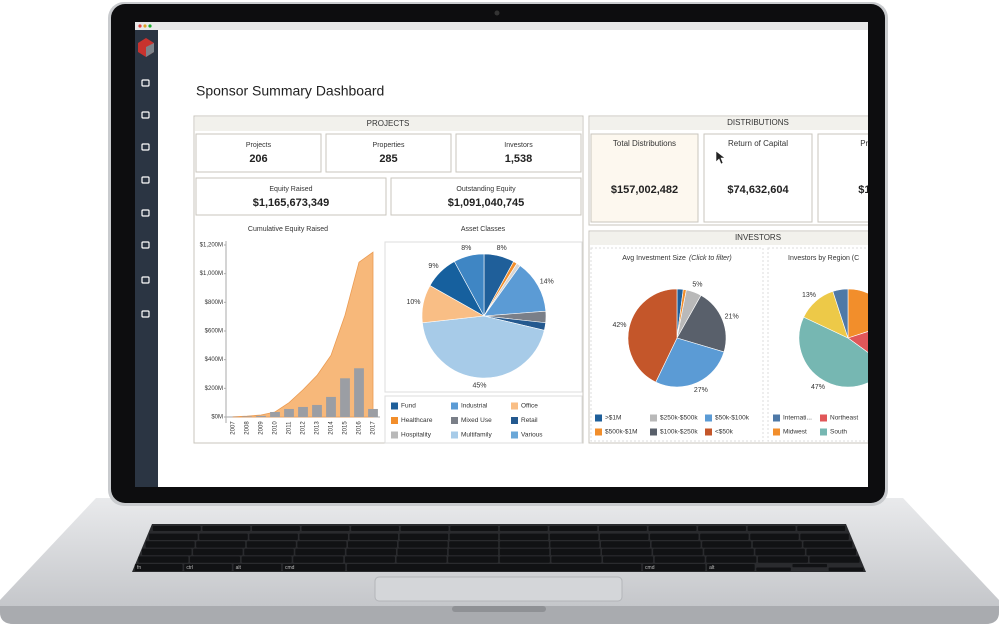 The height and width of the screenshot is (637, 999). What do you see at coordinates (290, 189) in the screenshot?
I see `kpi-label: Equity Raised` at bounding box center [290, 189].